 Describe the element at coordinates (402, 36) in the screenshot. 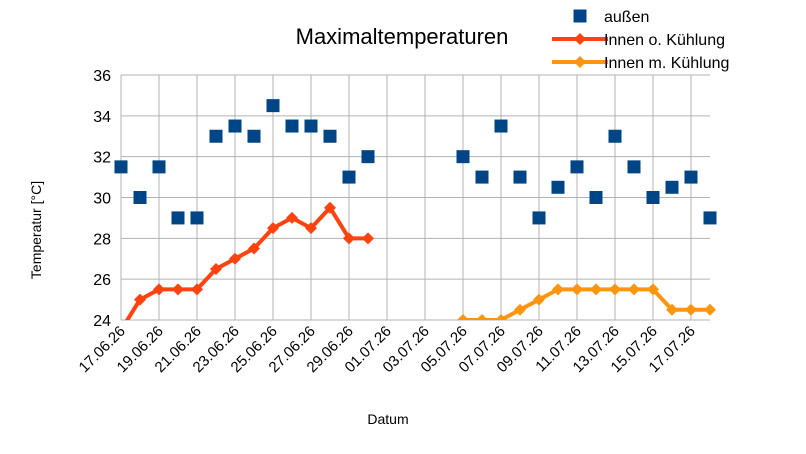

I see `chart-title: Maximaltemperaturen` at that location.